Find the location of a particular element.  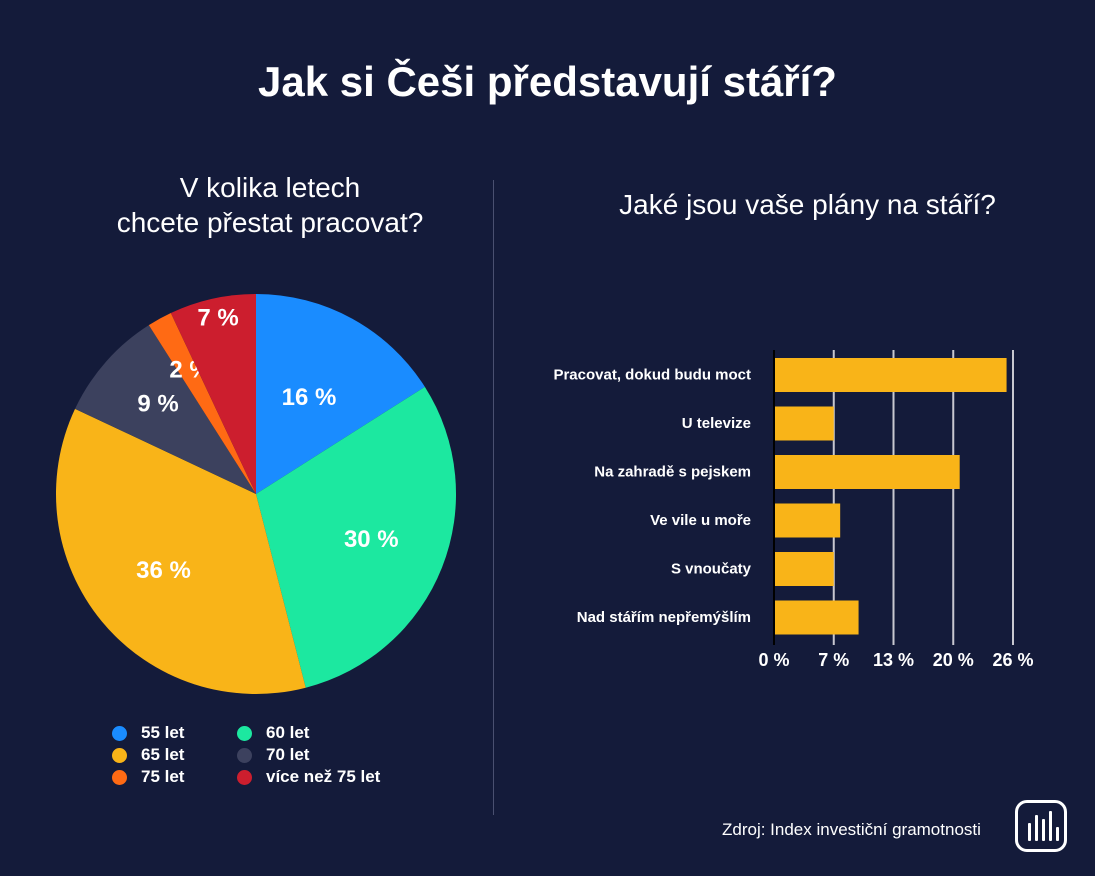

source-note: Zdroj: Index investiční gramotnosti is located at coordinates (851, 829).